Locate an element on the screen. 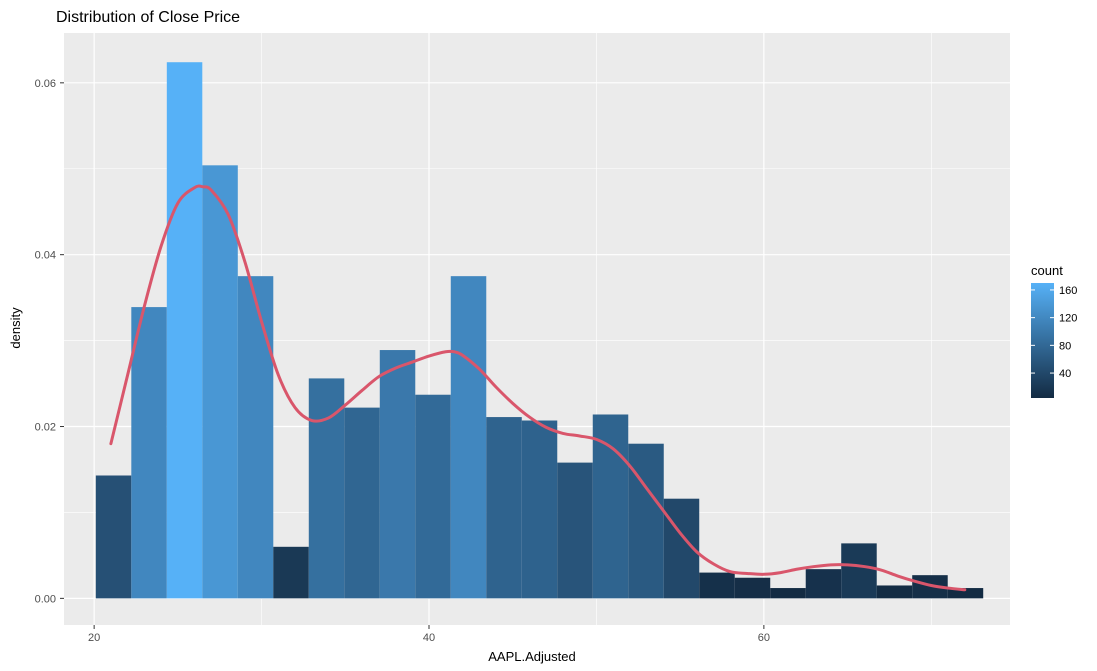 This screenshot has width=1097, height=671. y-tick-label: 0.06 is located at coordinates (45, 84).